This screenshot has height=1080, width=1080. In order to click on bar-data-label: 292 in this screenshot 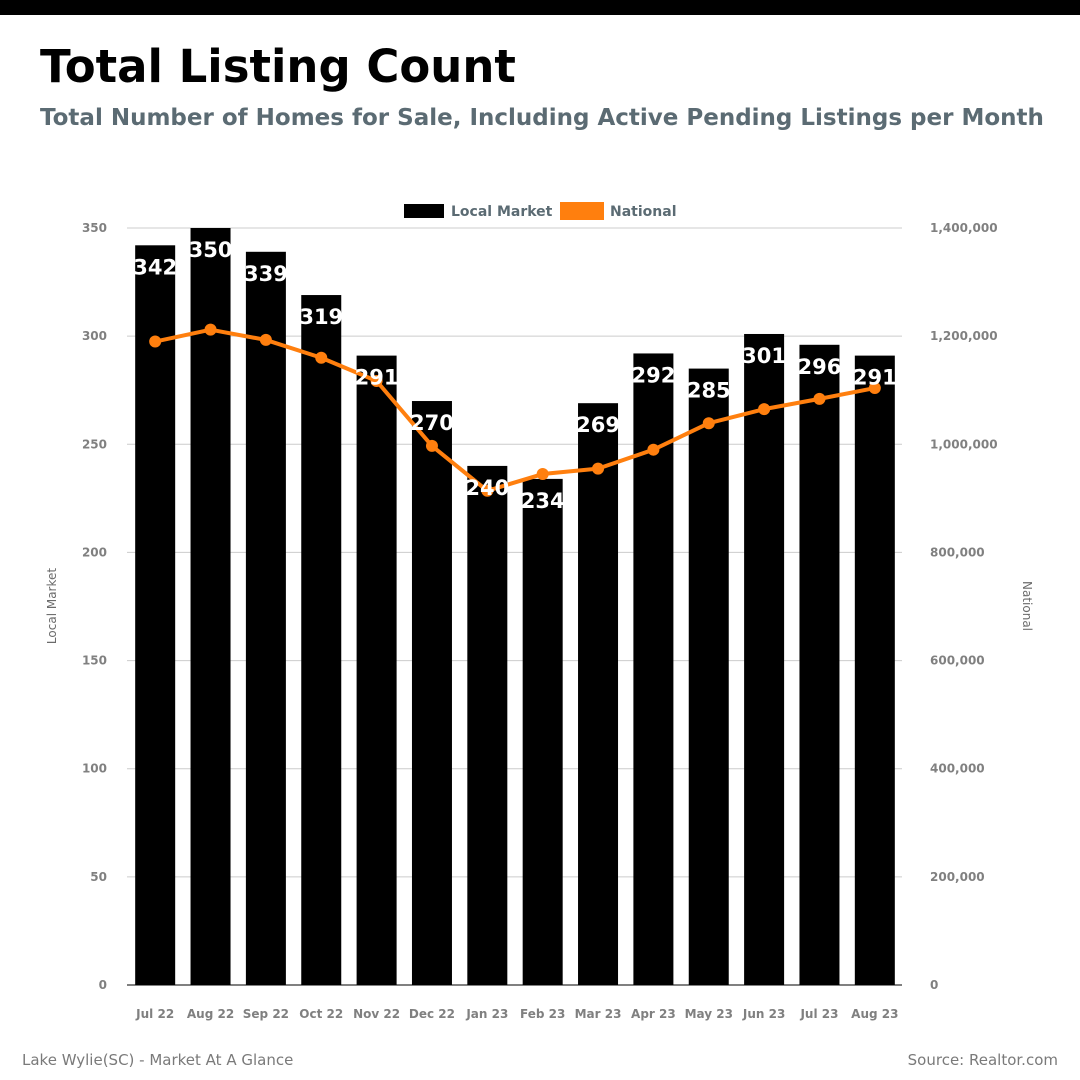, I will do `click(653, 375)`.